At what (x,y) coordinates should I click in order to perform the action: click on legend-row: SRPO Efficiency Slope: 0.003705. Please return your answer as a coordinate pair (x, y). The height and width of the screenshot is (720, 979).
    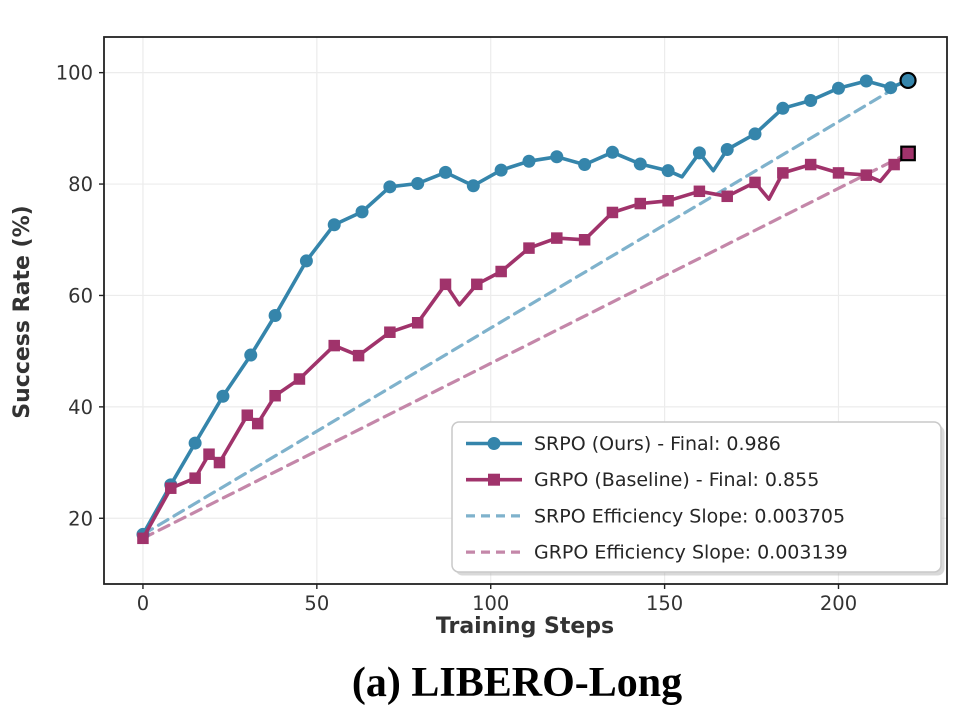
    Looking at the image, I should click on (655, 516).